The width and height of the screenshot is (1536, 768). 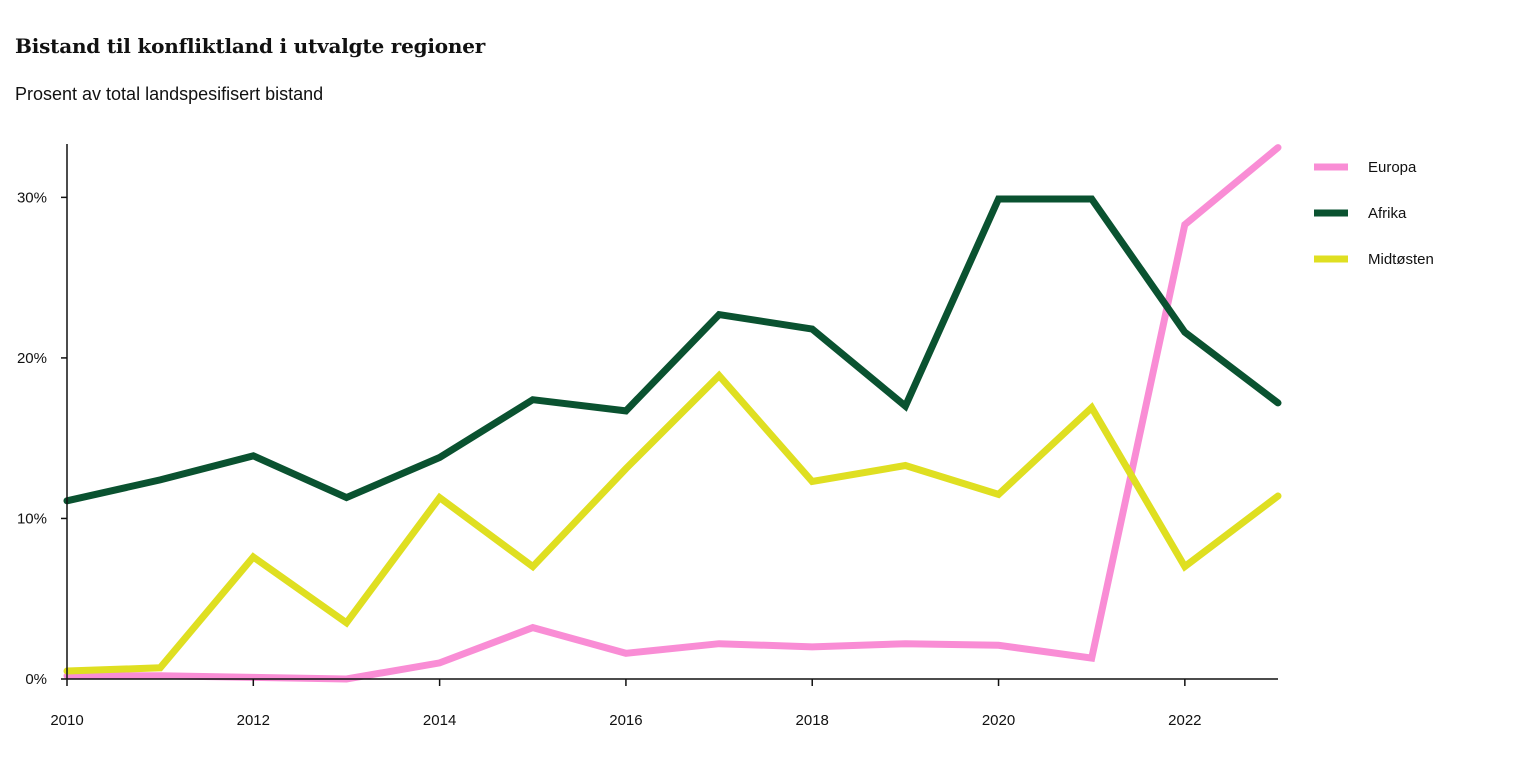 What do you see at coordinates (439, 720) in the screenshot?
I see `x-tick-label: 2014` at bounding box center [439, 720].